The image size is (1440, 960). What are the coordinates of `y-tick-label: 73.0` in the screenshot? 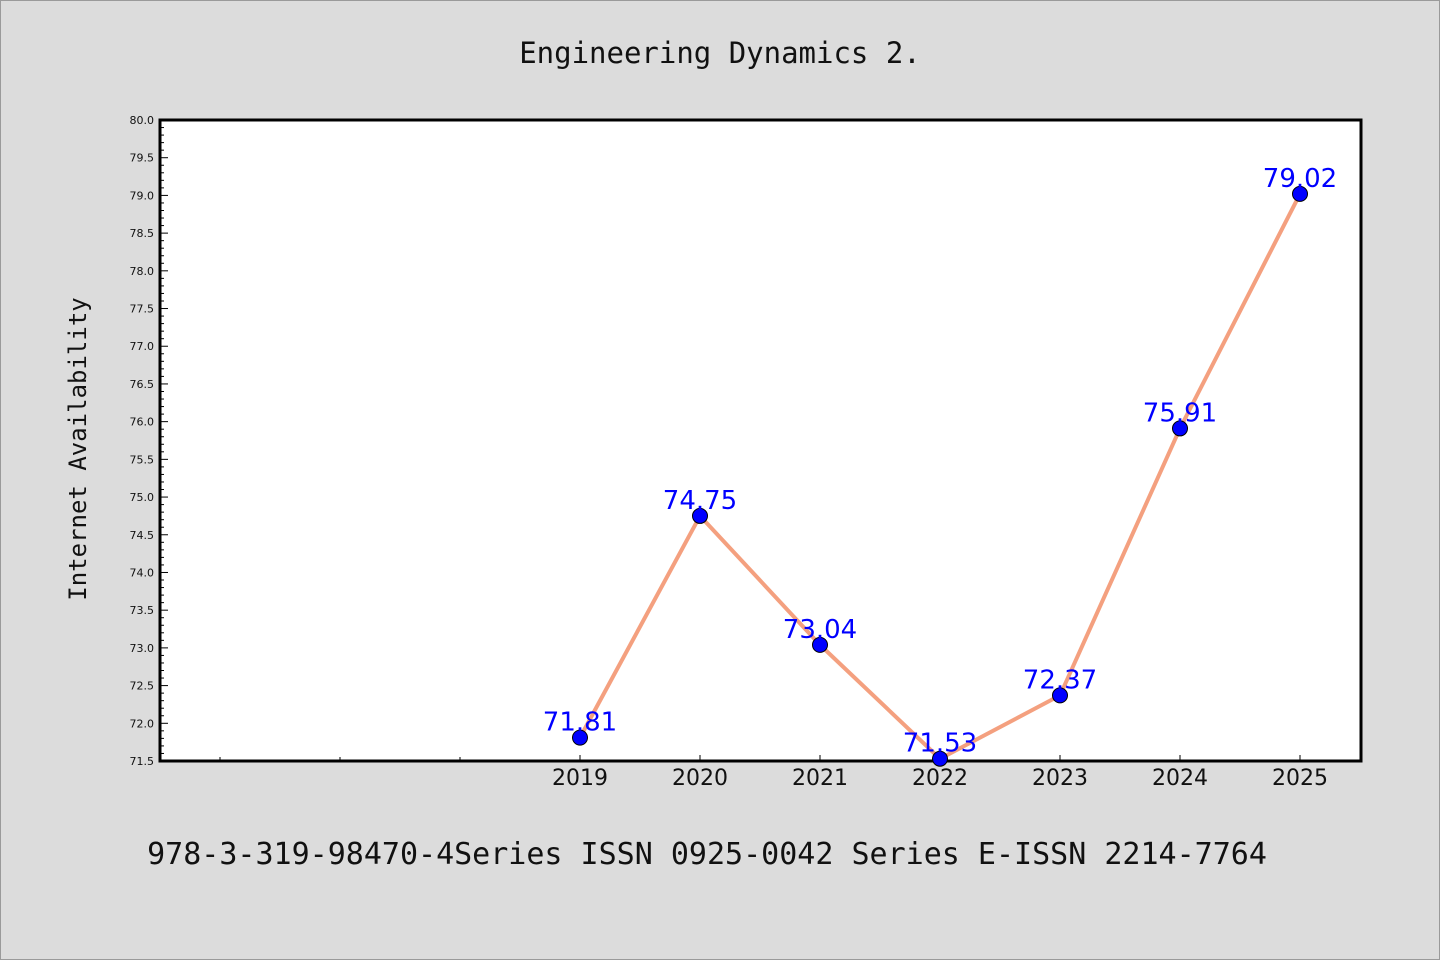 It's located at (142, 648).